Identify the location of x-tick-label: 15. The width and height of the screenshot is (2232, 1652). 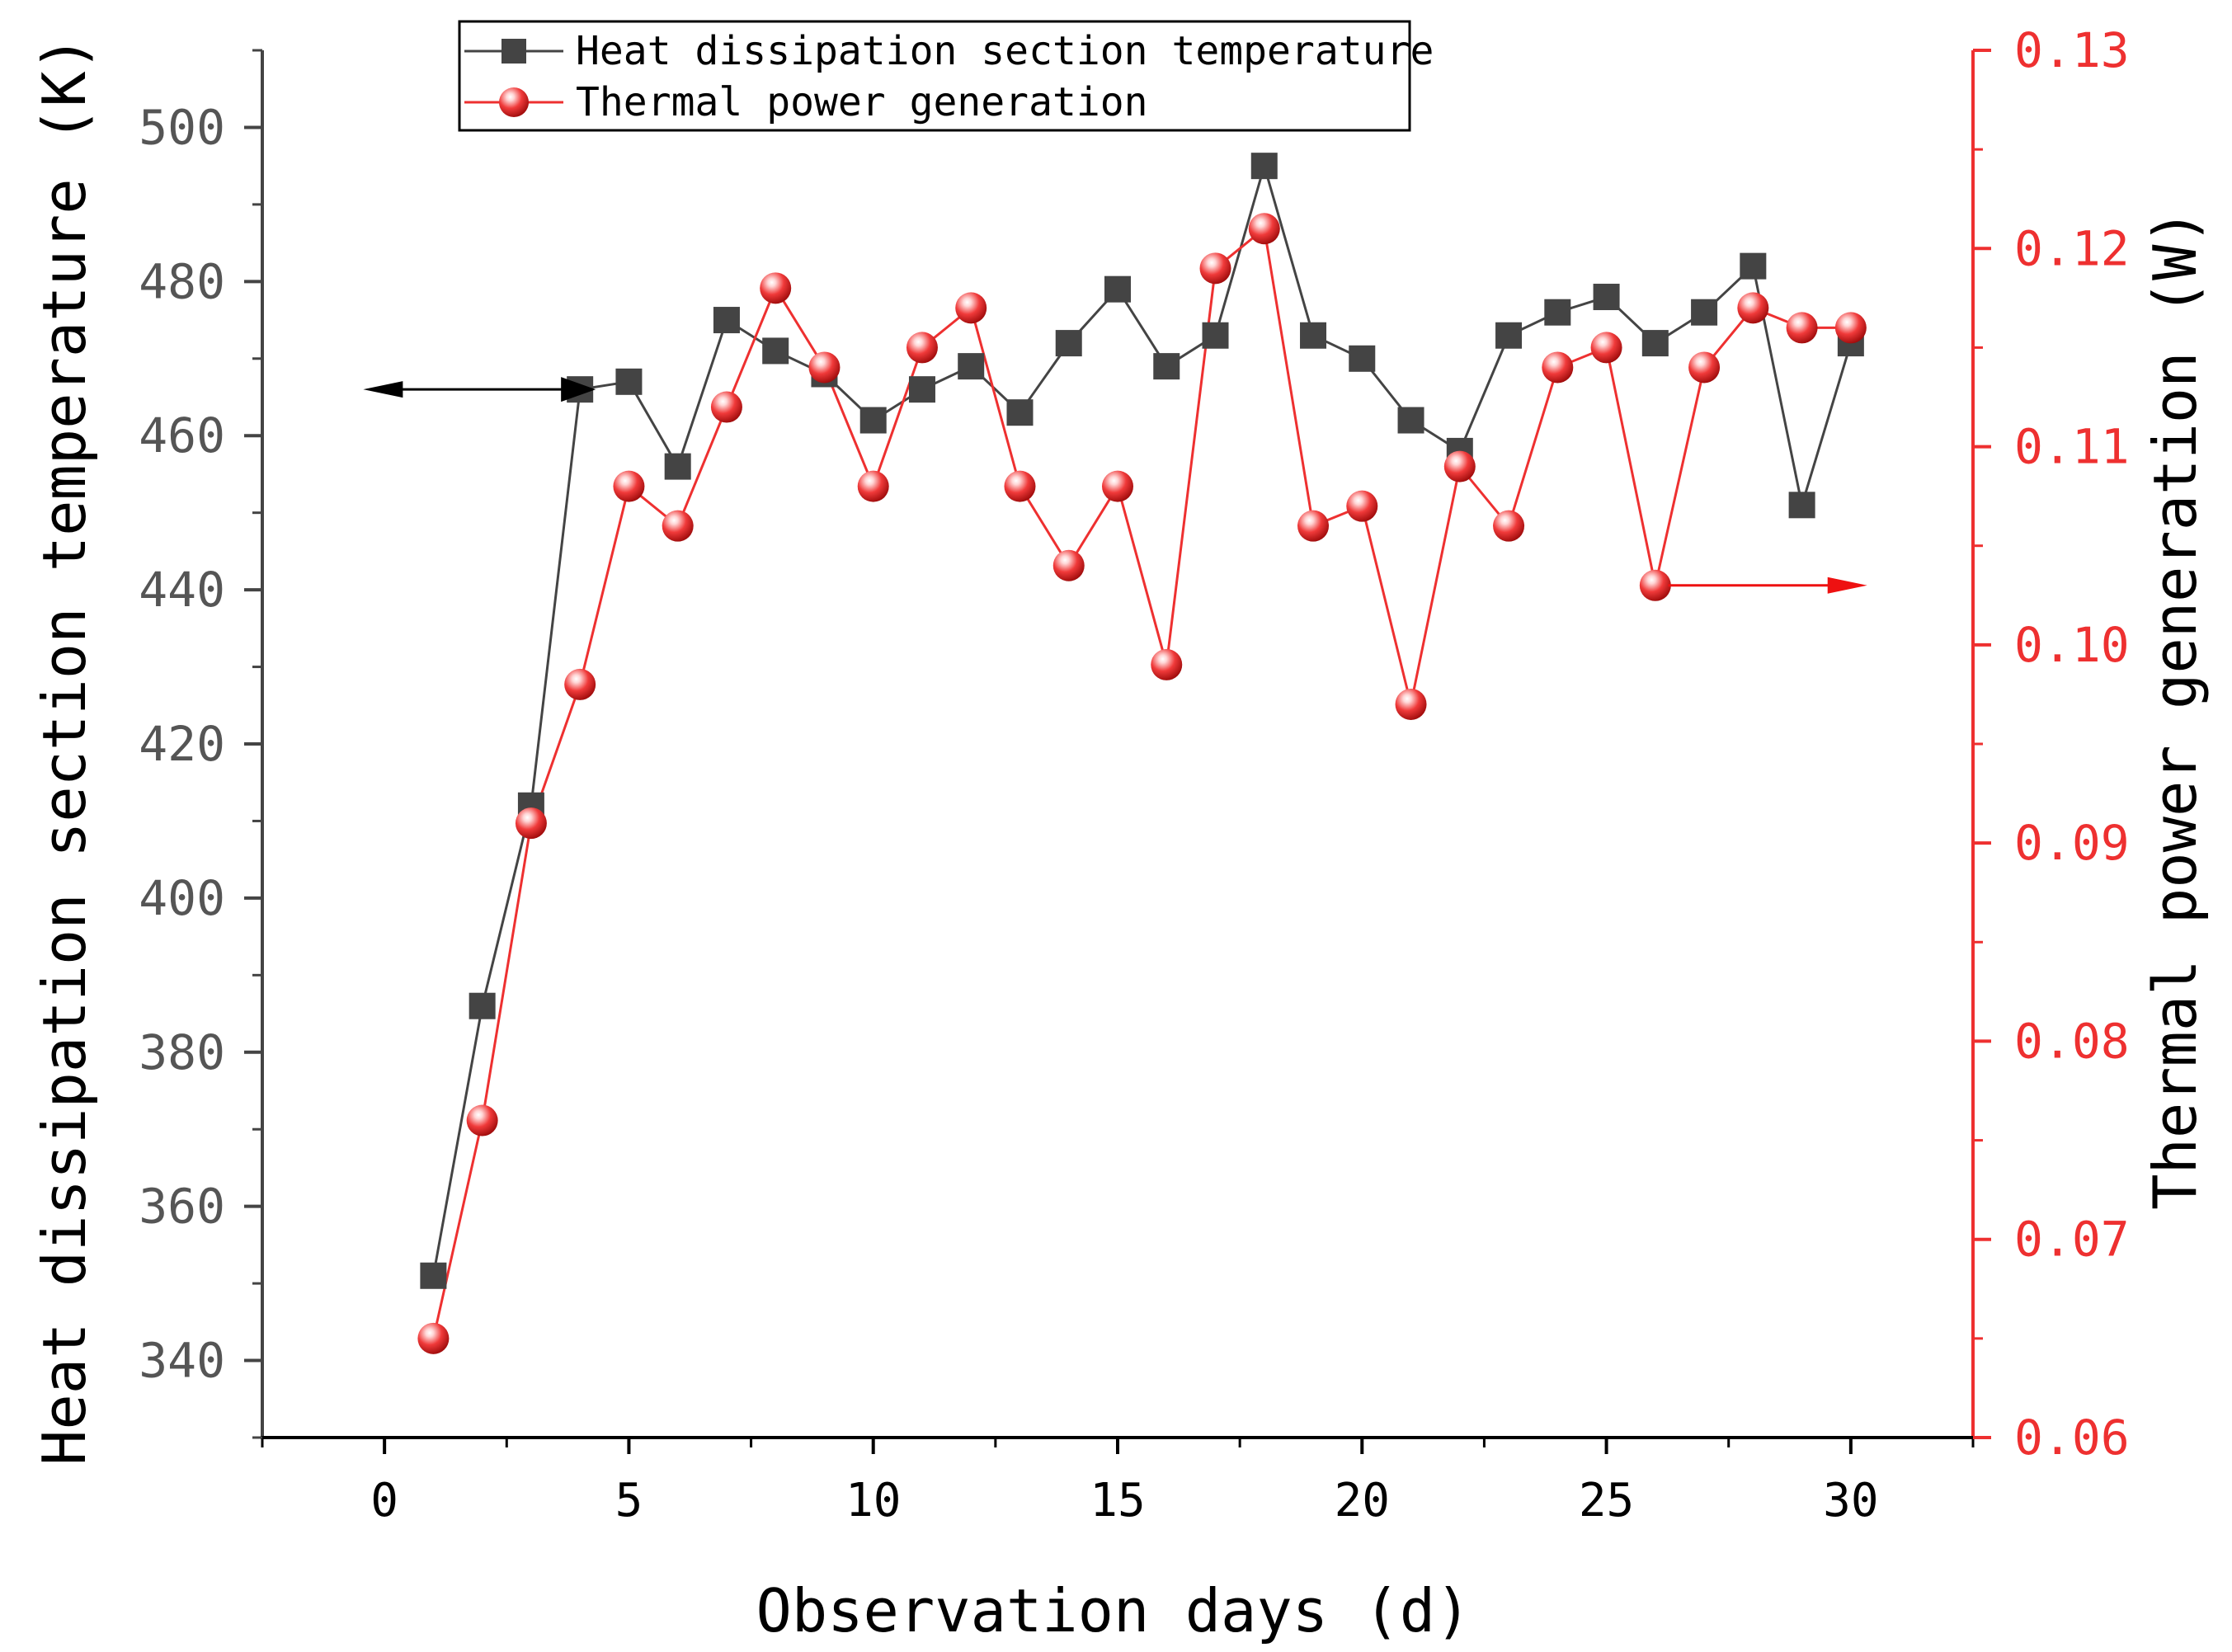
(1117, 1500).